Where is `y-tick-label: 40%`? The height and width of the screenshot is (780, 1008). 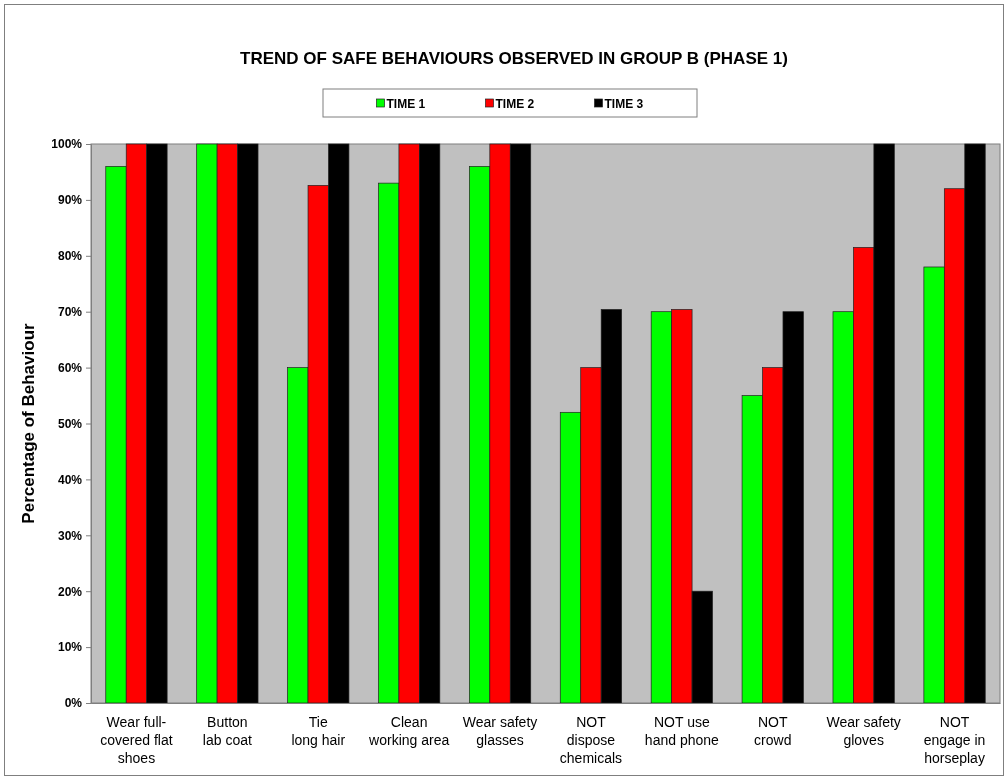 y-tick-label: 40% is located at coordinates (70, 479).